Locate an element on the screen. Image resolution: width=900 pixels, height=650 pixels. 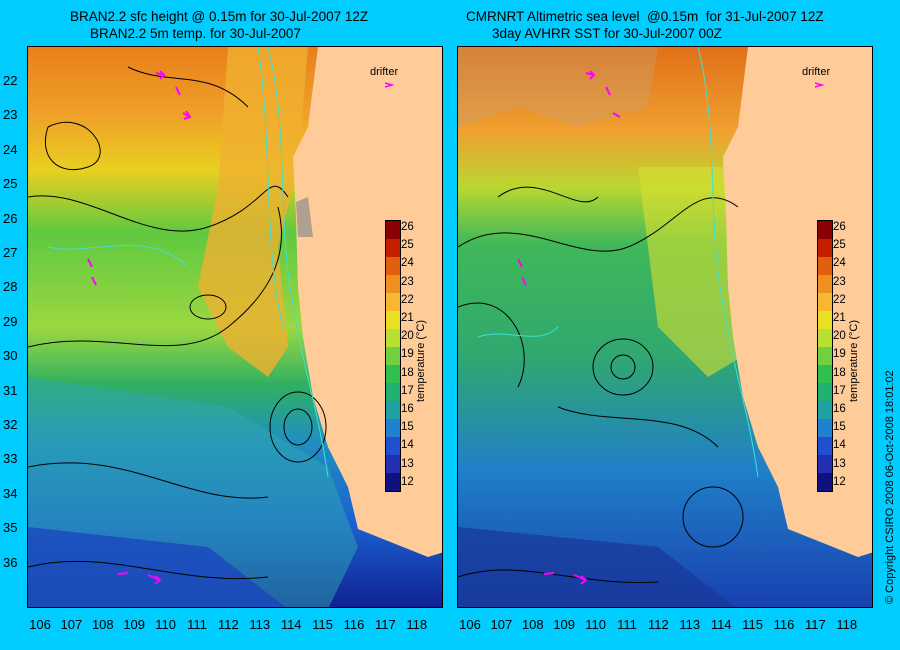
longitude-tick: 110 is located at coordinates (165, 624).